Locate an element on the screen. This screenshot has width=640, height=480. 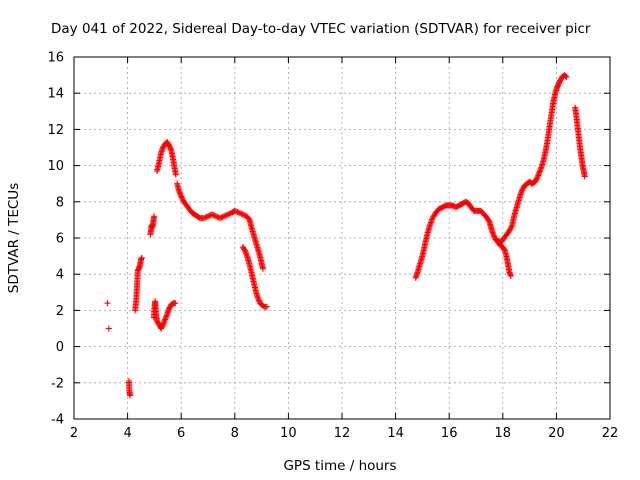
x-tick-label: 22 is located at coordinates (610, 433).